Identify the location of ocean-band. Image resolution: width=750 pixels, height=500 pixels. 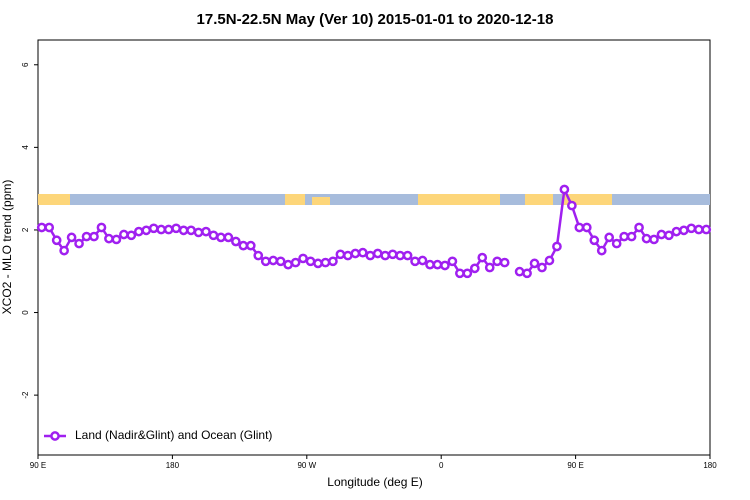
(374, 199).